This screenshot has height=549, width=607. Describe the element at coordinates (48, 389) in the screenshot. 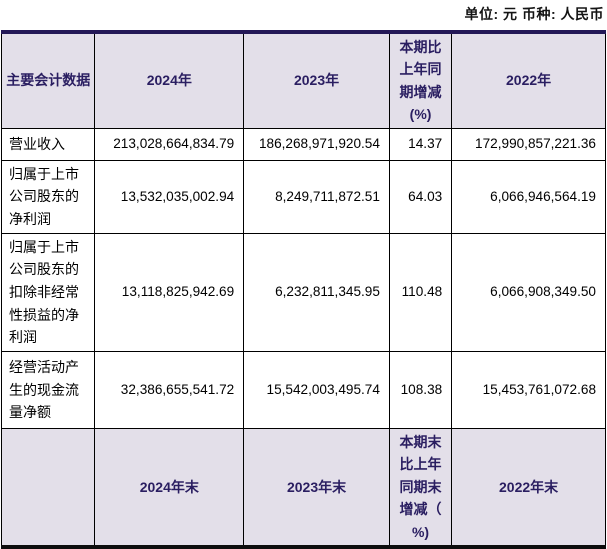

I see `row-label: 经营活动产生的现金流量净额` at that location.